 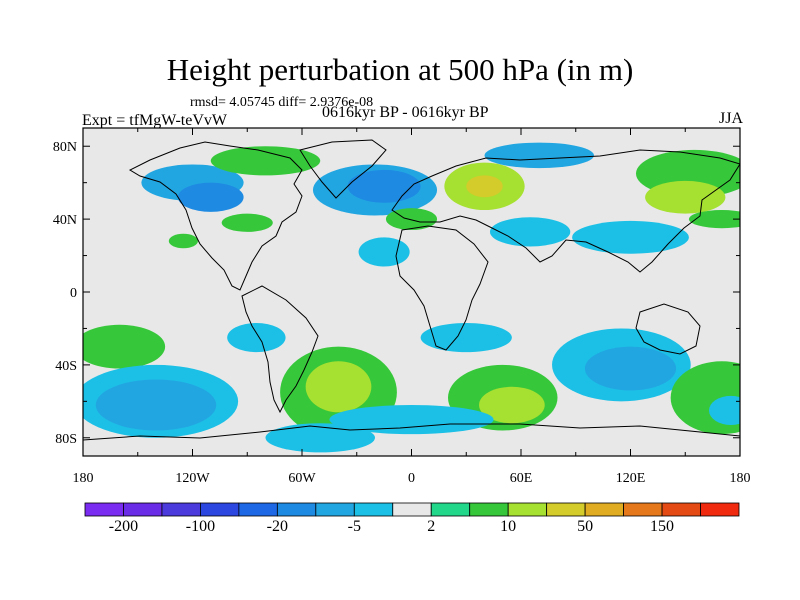 I want to click on experiment-label: Expt = tfMgW-teVvW, so click(x=154, y=120).